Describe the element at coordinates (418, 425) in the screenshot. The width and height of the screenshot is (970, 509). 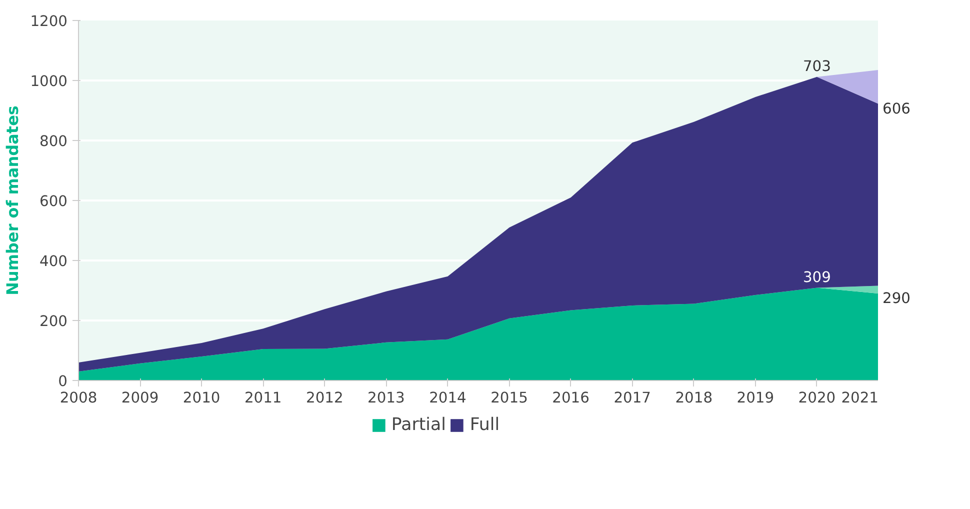
I see `legend-label: Partial` at that location.